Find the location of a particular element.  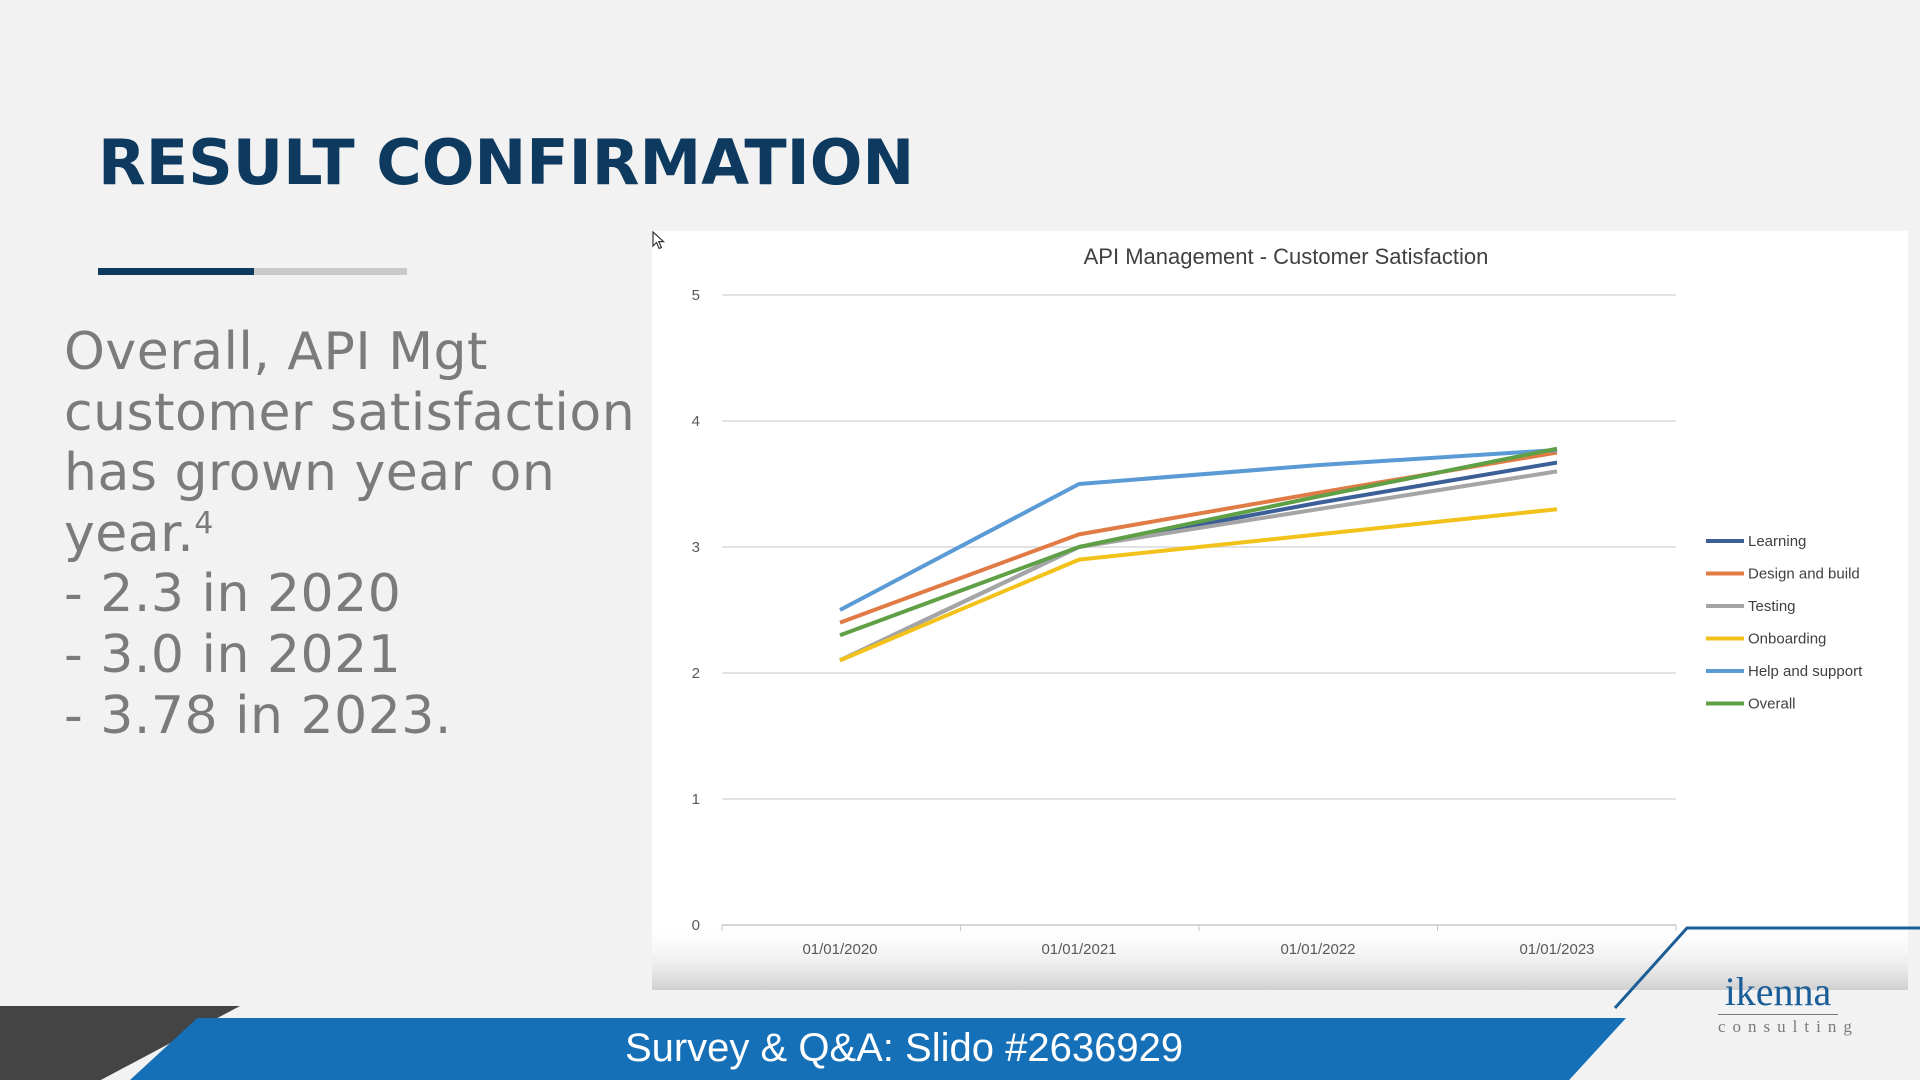

y-tick-label: 1 is located at coordinates (696, 799).